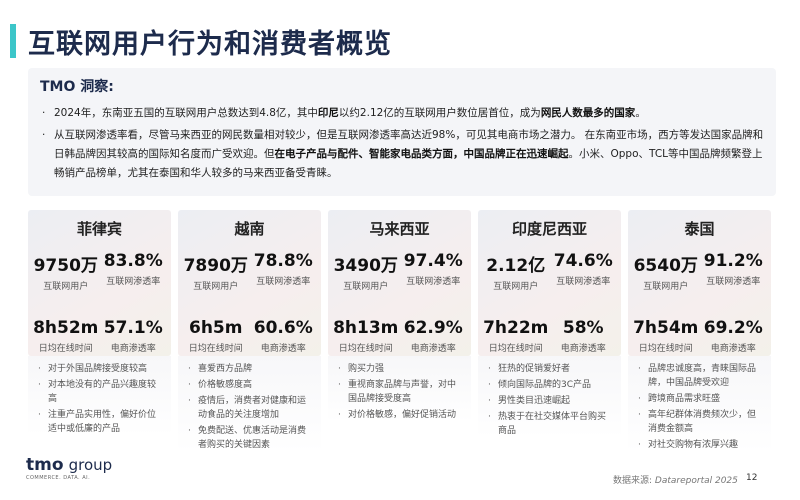  Describe the element at coordinates (439, 113) in the screenshot. I see `text: 以约2.12亿的互联网用户数位居首位，成为` at that location.